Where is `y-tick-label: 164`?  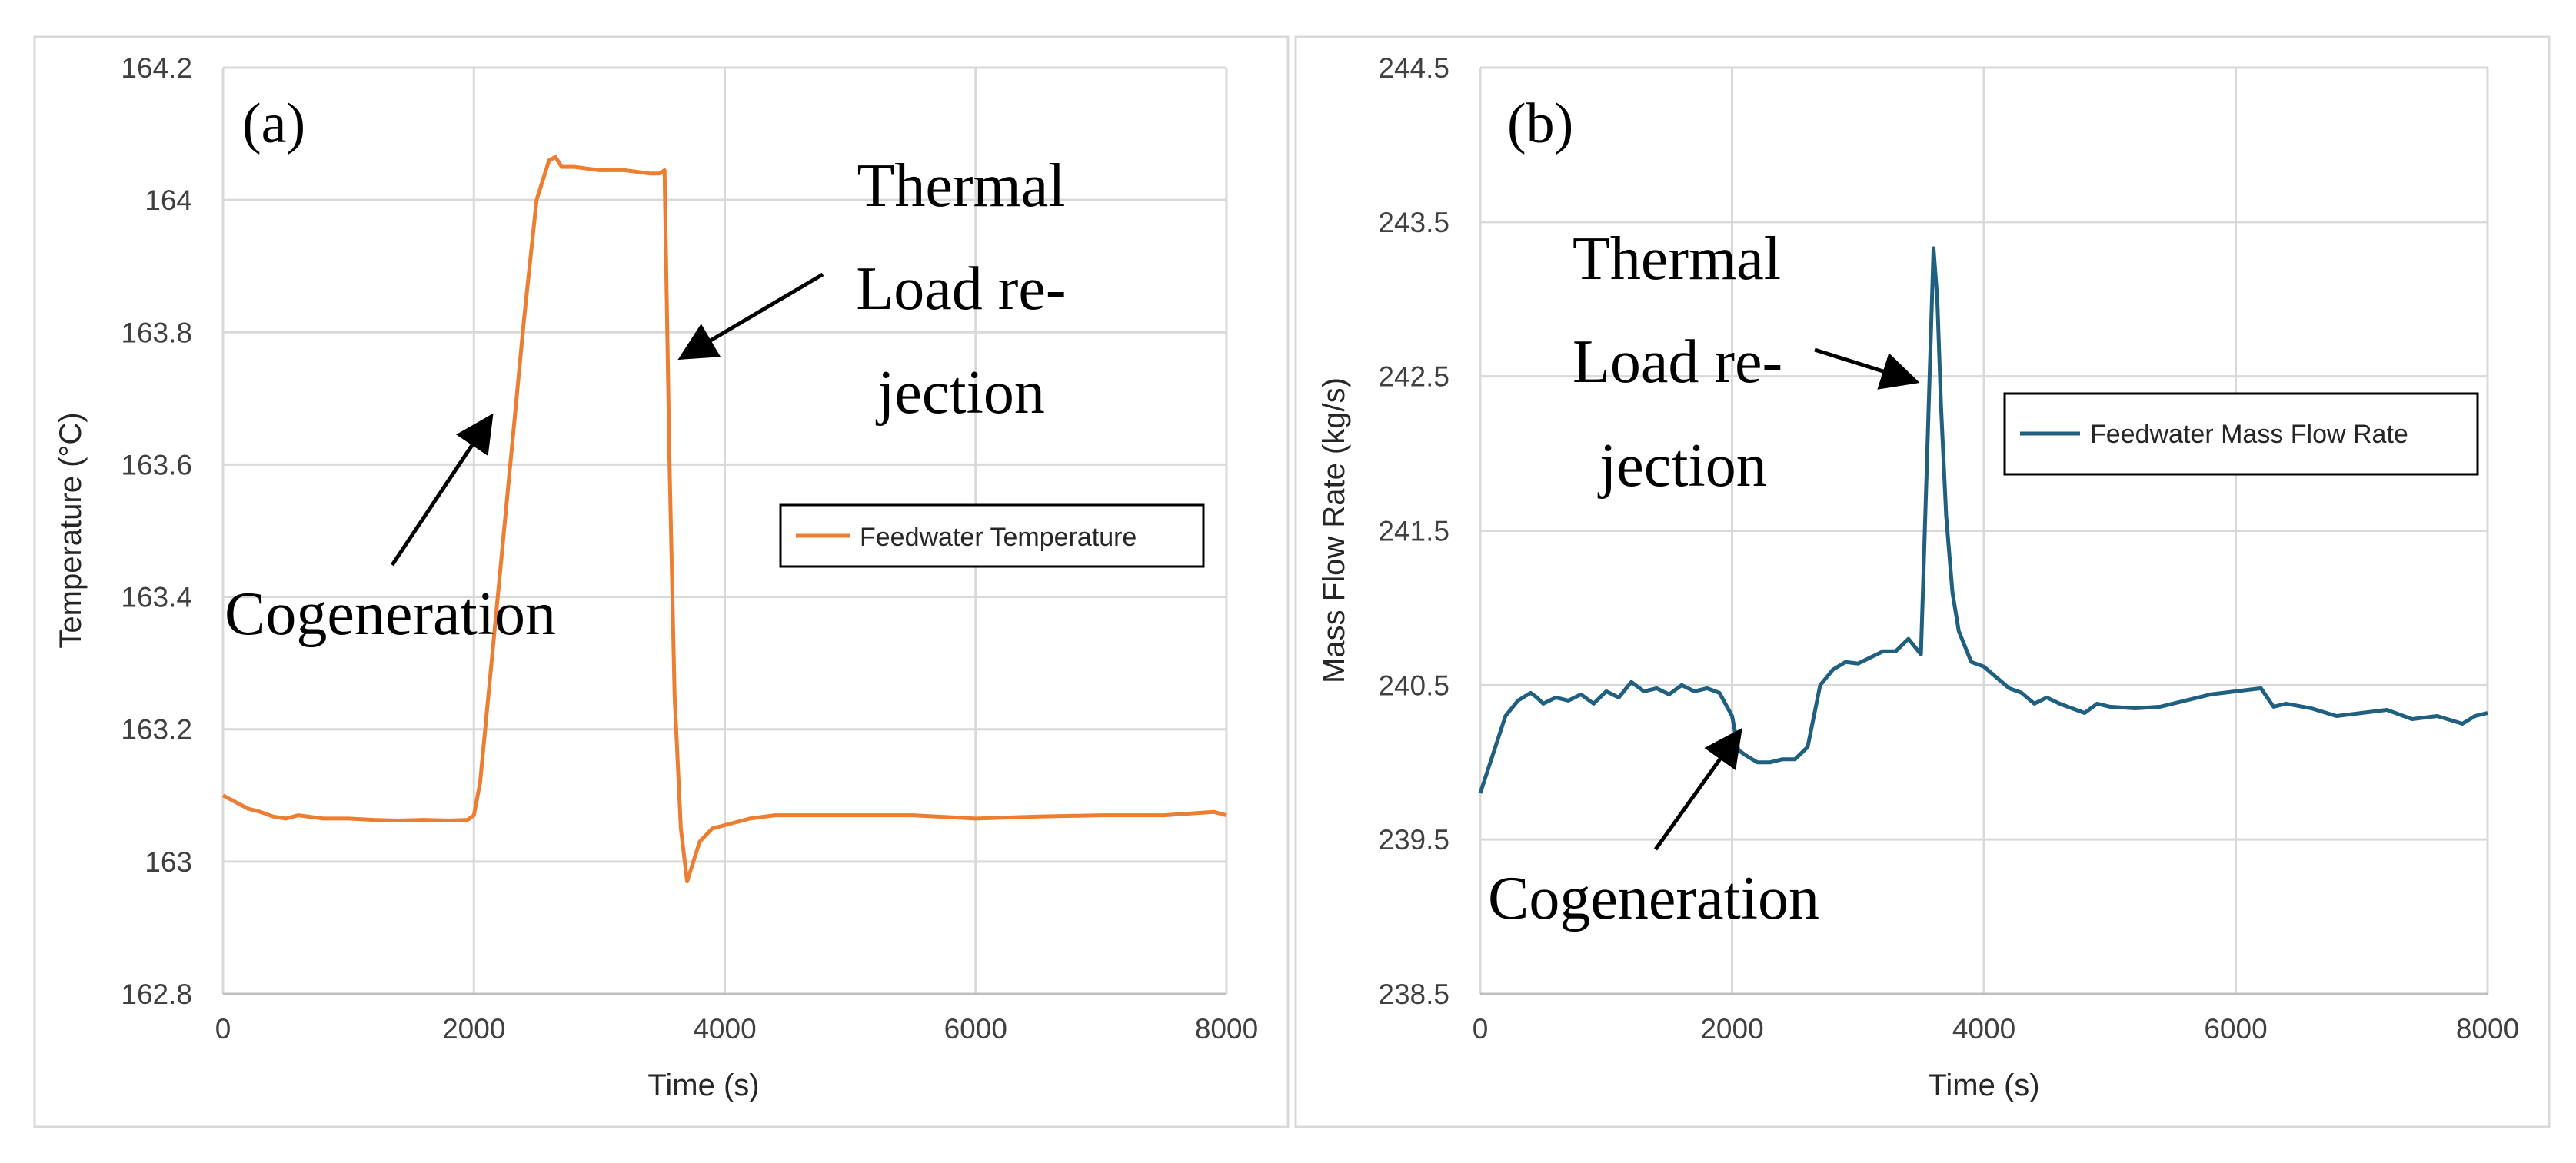 y-tick-label: 164 is located at coordinates (168, 200).